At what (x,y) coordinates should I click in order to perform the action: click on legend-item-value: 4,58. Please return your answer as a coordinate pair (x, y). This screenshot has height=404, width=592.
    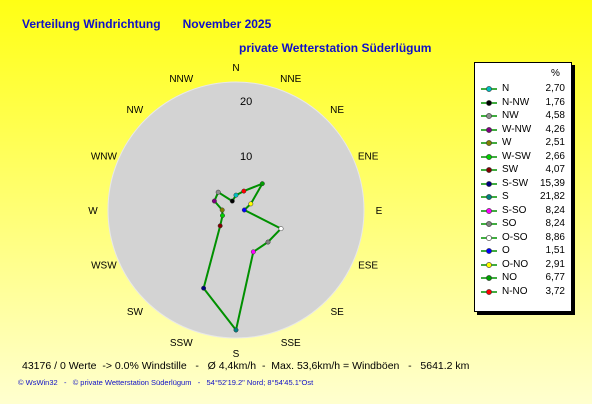
    Looking at the image, I should click on (555, 115).